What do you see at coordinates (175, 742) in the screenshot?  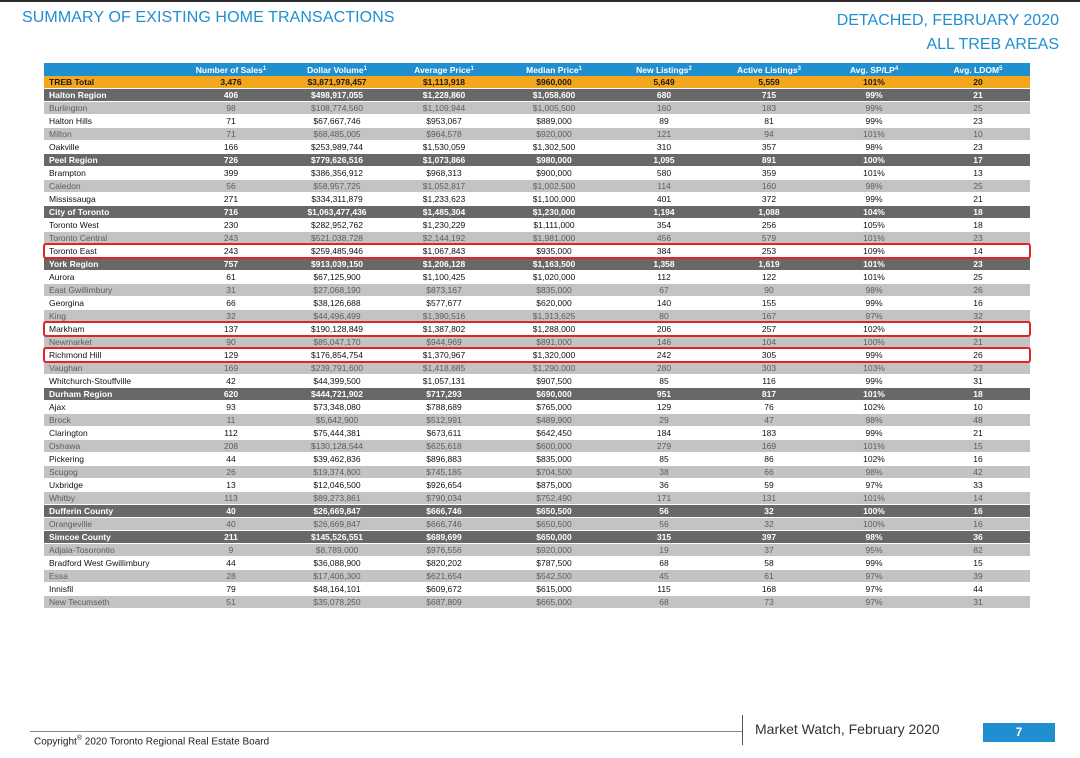 I see `copyright-text: 2020 Toronto Regional Real Estate Board` at bounding box center [175, 742].